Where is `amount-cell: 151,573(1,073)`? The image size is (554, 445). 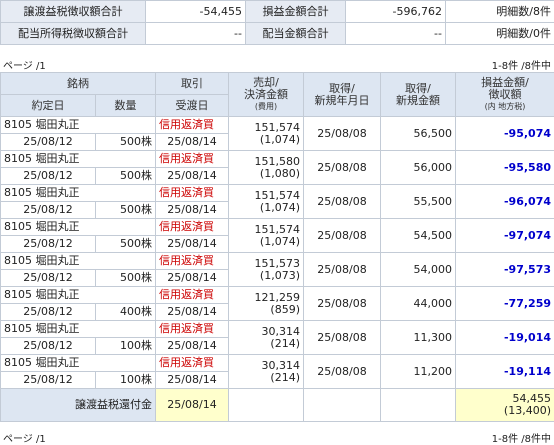
amount-cell: 151,573(1,073) is located at coordinates (266, 270).